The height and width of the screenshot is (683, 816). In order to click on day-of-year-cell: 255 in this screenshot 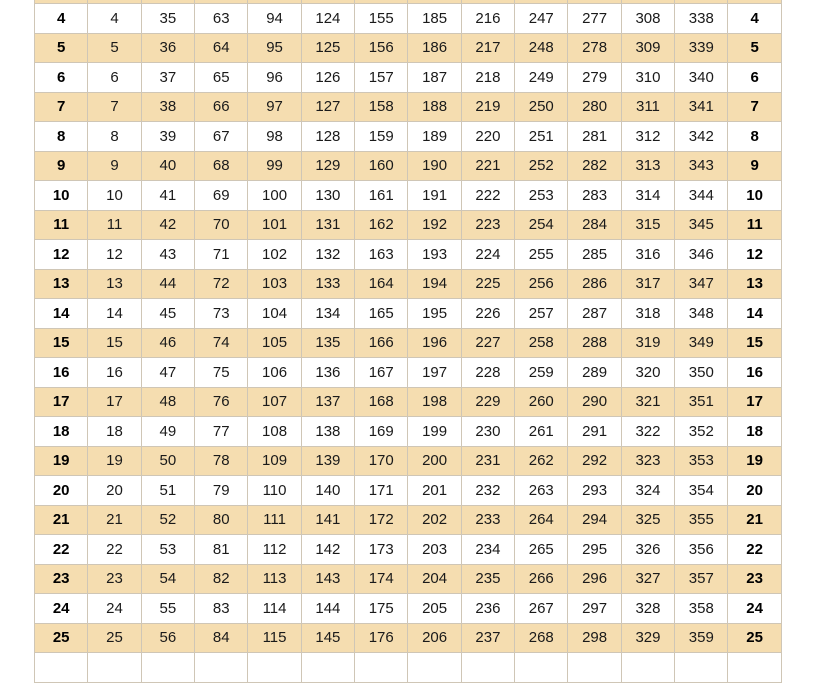, I will do `click(541, 254)`.